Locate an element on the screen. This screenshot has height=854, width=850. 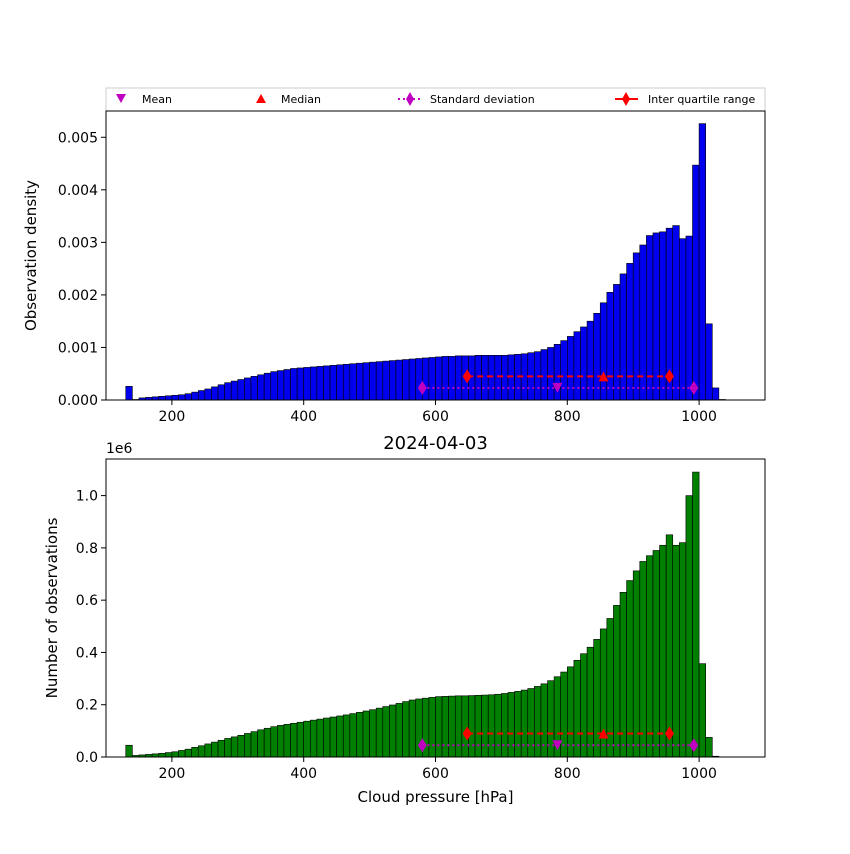
legend-mean-marker is located at coordinates (121, 98).